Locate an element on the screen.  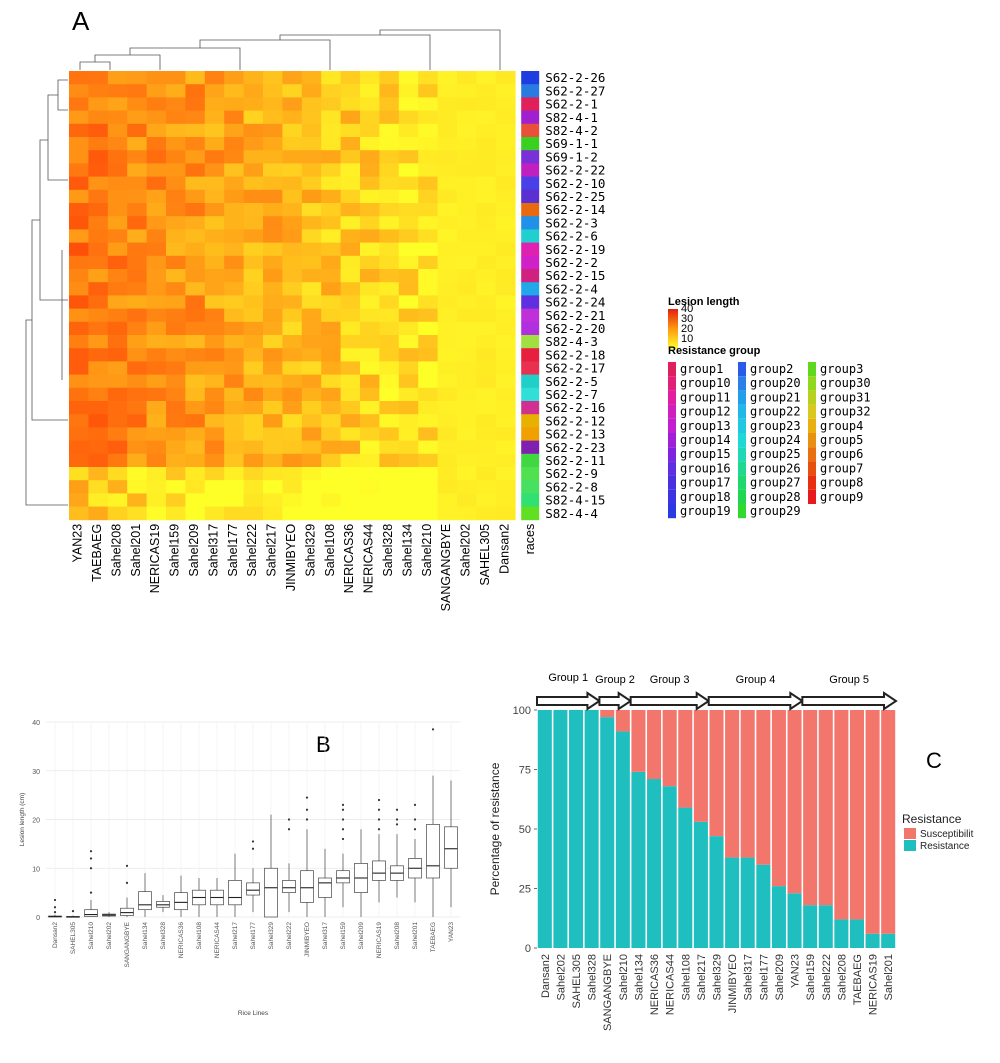
x-tick-label: YAN23 is located at coordinates (796, 971).